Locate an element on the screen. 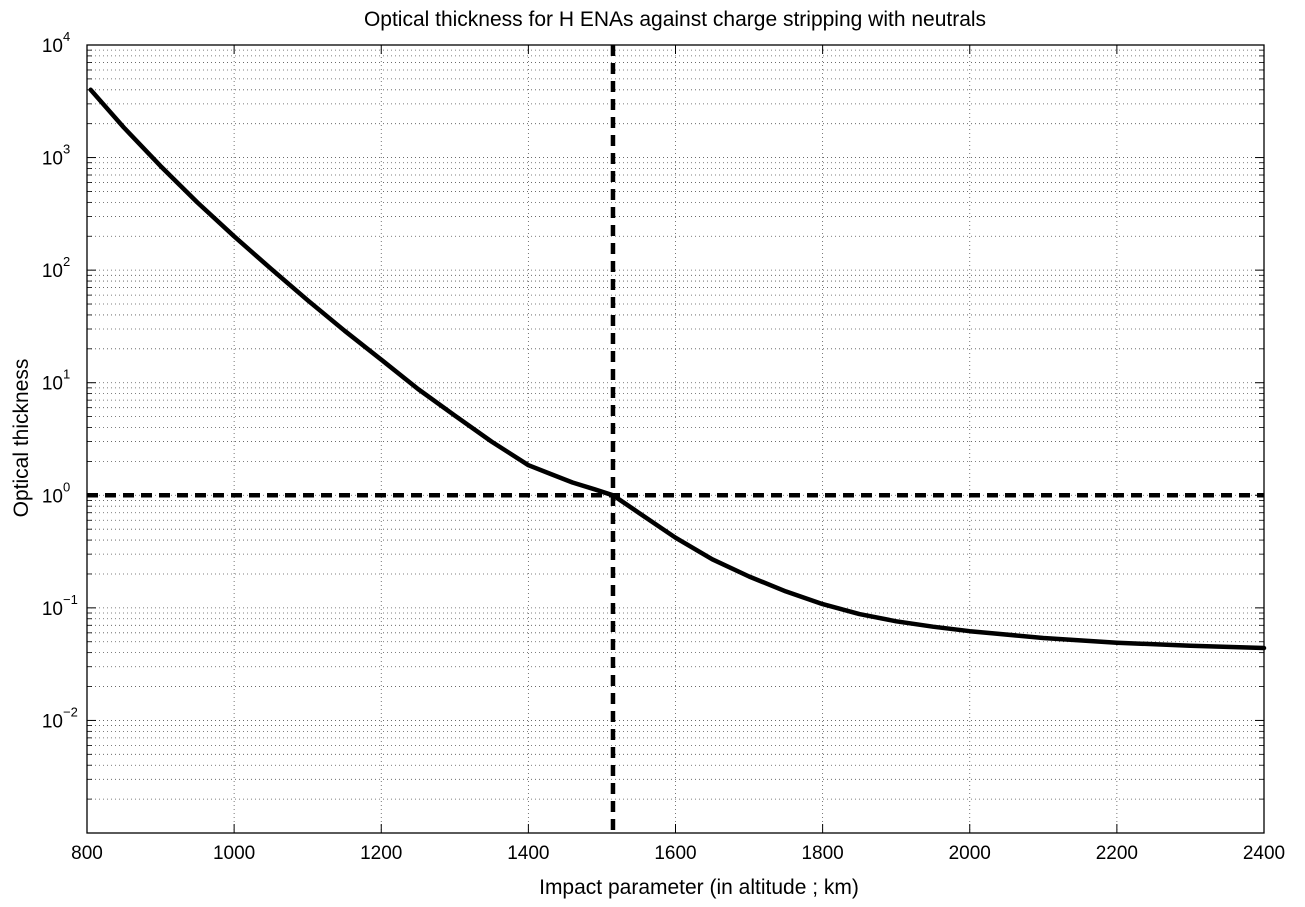  x-tick-label: 1000 is located at coordinates (234, 853).